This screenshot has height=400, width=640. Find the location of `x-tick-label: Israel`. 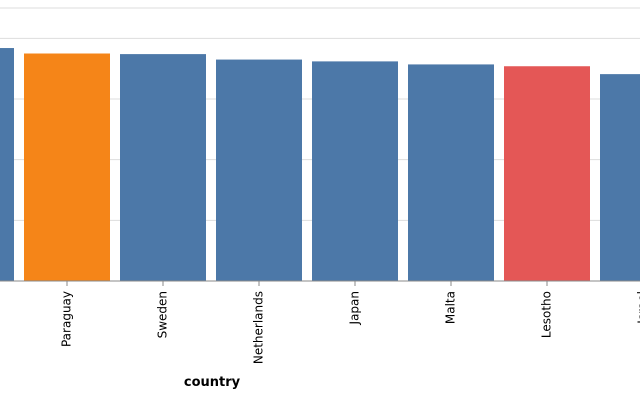

x-tick-label: Israel is located at coordinates (638, 307).